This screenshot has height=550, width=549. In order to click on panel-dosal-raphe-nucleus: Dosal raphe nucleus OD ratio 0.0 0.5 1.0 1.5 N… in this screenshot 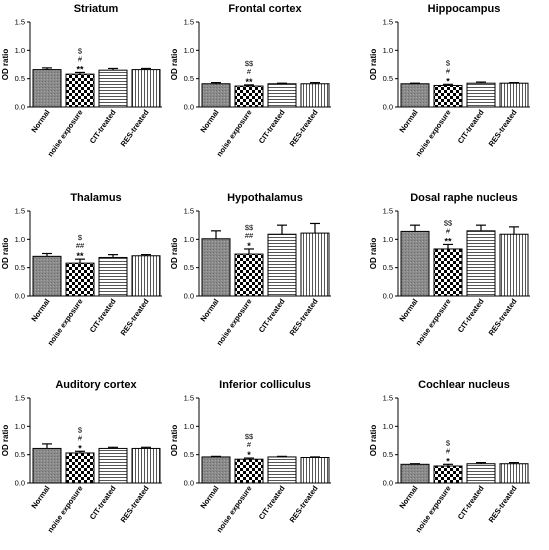, I will do `click(449, 269)`.